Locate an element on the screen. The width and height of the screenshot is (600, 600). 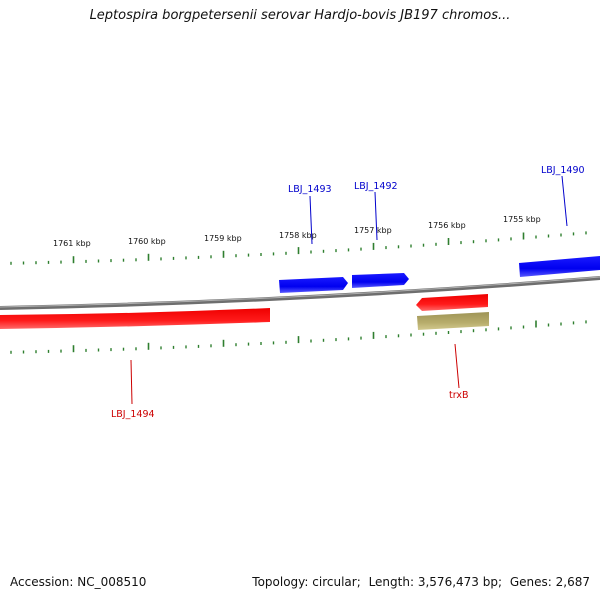
leader-line-trxb is located at coordinates (457, 366).